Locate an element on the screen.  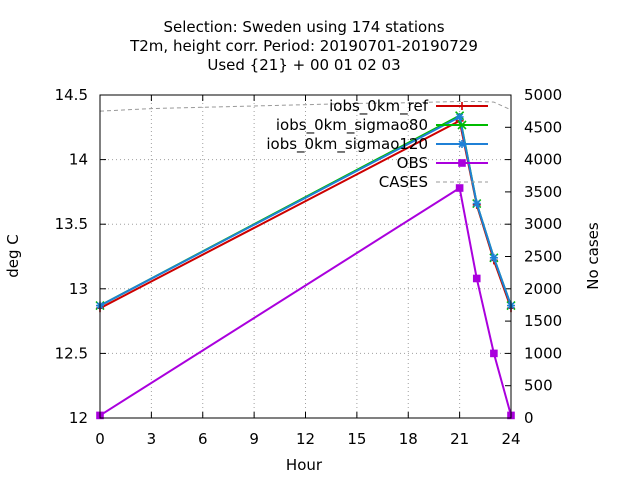
x-tick-label: 15 is located at coordinates (356, 439).